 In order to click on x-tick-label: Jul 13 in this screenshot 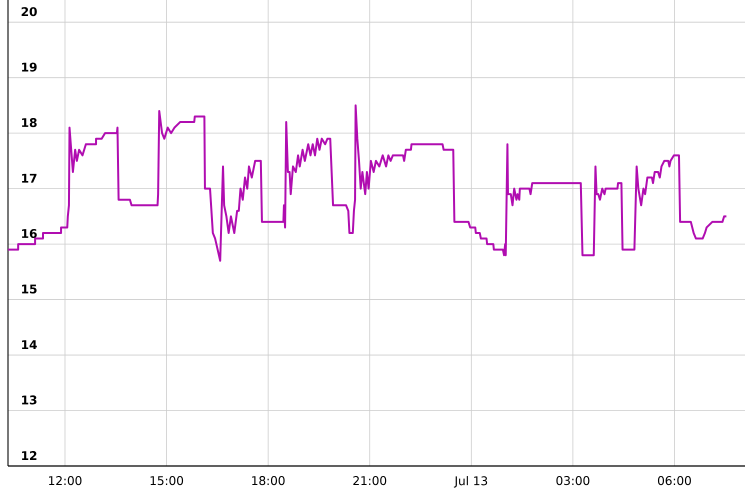, I will do `click(471, 482)`.